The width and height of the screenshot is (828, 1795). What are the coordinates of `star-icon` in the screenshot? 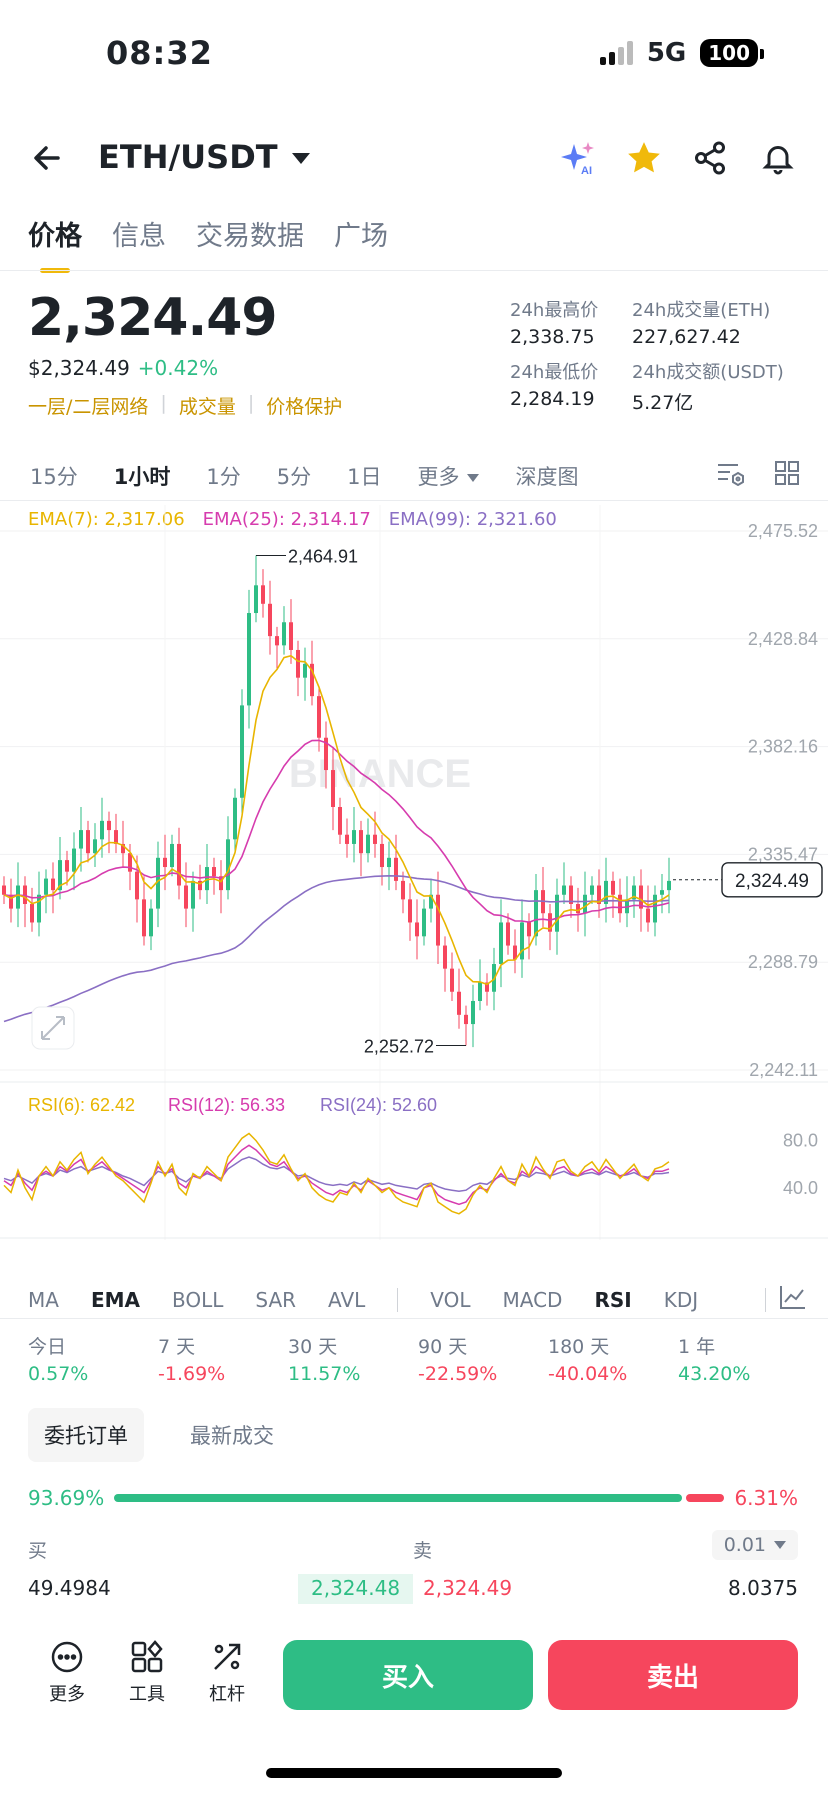 It's located at (644, 158).